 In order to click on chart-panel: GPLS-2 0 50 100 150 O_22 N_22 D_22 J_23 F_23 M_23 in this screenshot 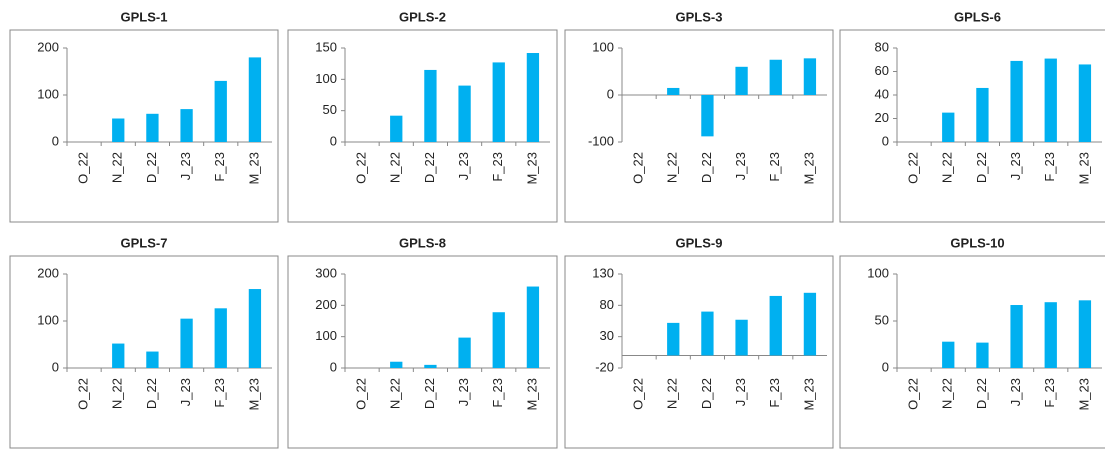, I will do `click(422, 116)`.